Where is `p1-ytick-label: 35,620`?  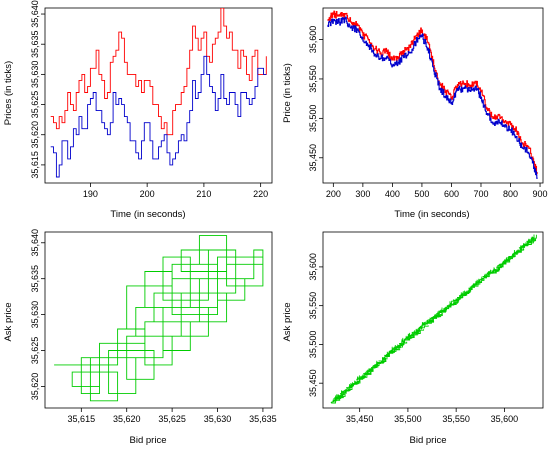
p1-ytick-label: 35,620 is located at coordinates (35, 135).